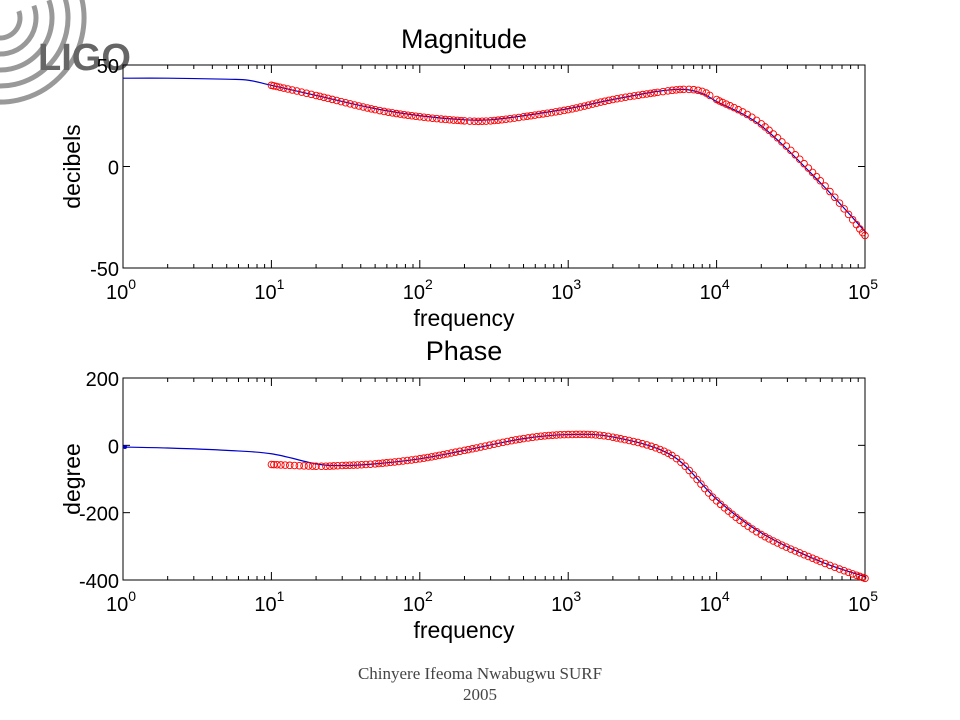 This screenshot has height=720, width=960. I want to click on x-tick-label: 10⁵, so click(863, 602).